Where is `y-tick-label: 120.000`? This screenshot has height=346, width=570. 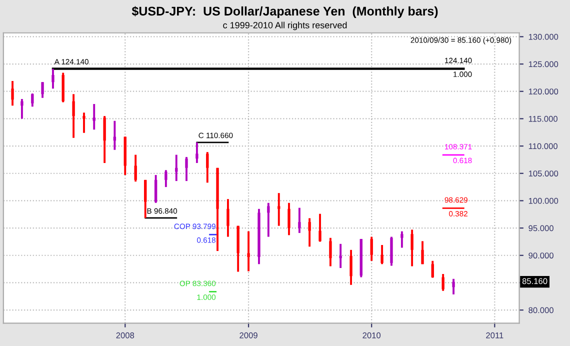
y-tick-label: 120.000 is located at coordinates (543, 91).